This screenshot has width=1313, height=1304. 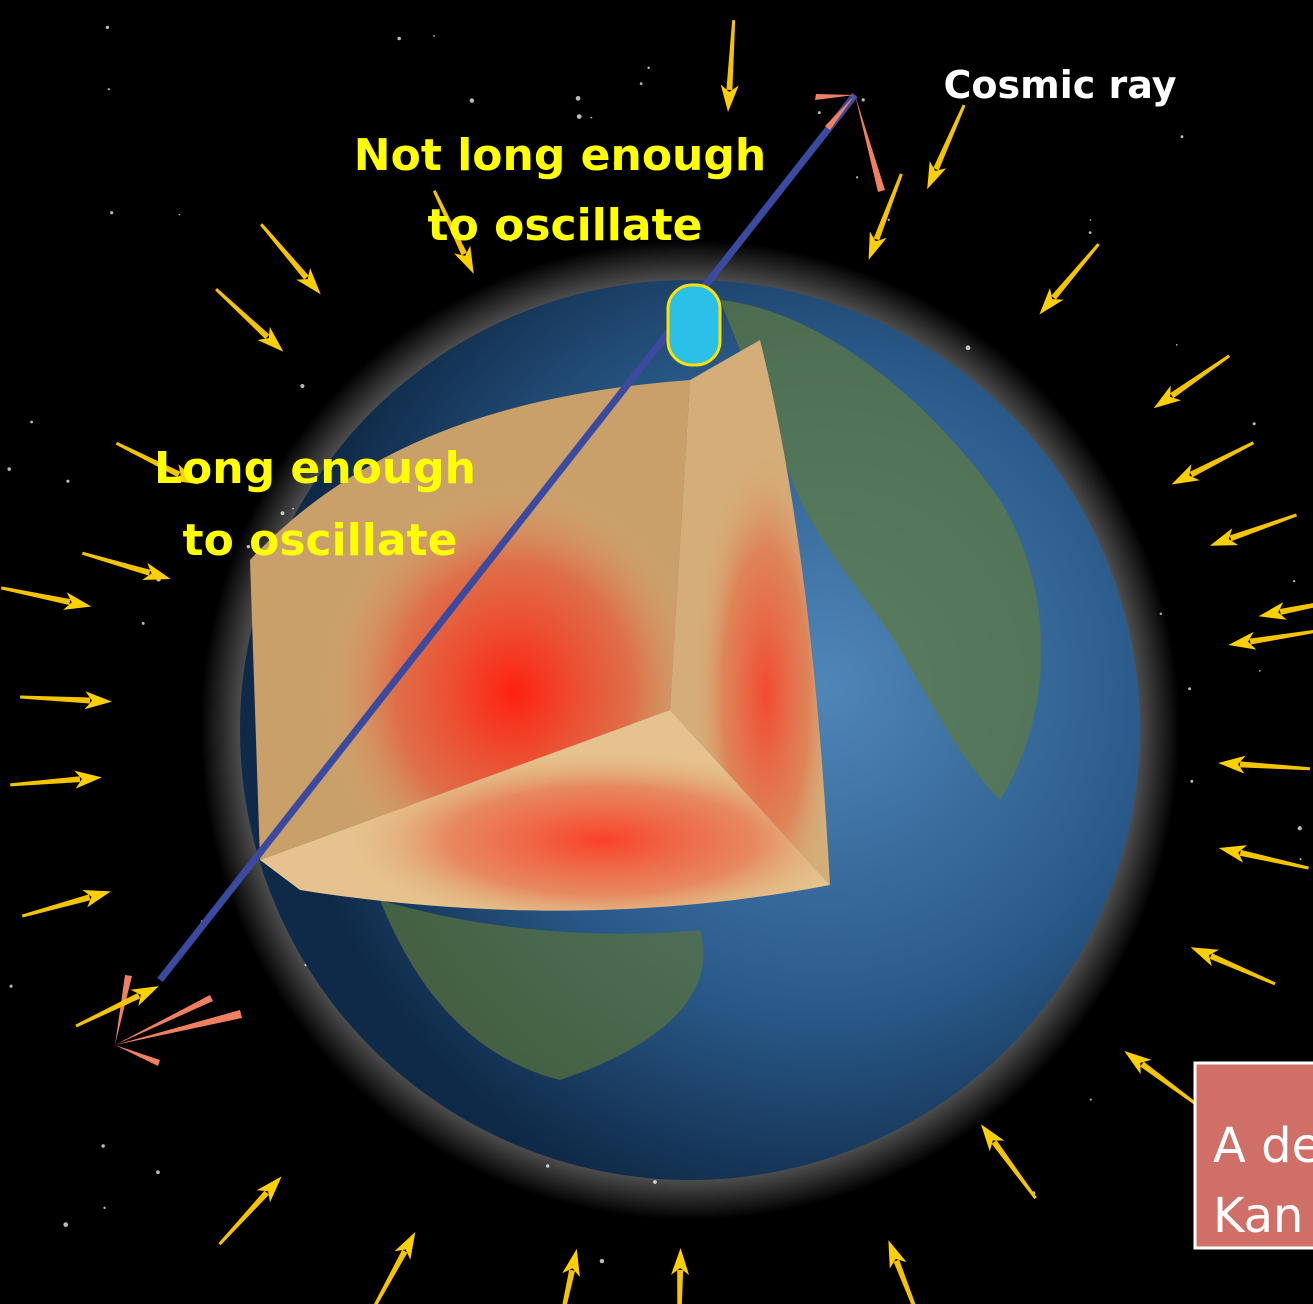 What do you see at coordinates (1258, 1216) in the screenshot?
I see `caption-text: Kan` at bounding box center [1258, 1216].